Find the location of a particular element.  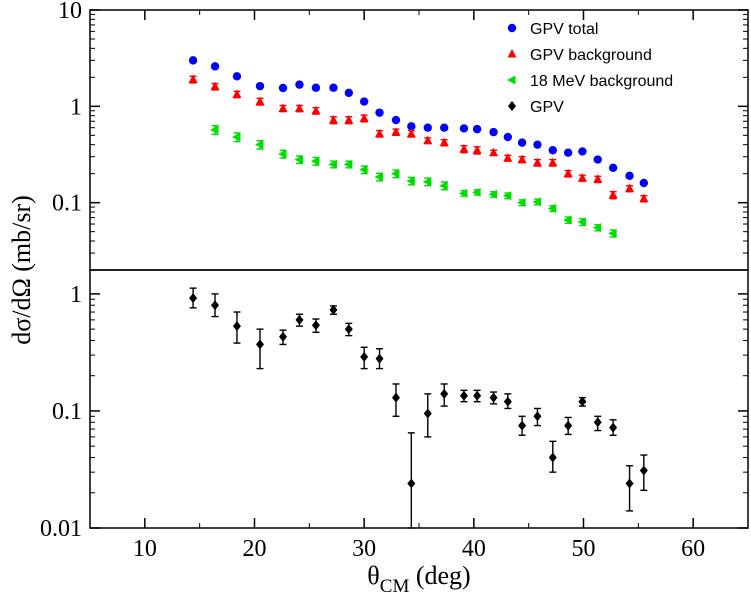

x-axis-title: θCM (deg) is located at coordinates (418, 577).